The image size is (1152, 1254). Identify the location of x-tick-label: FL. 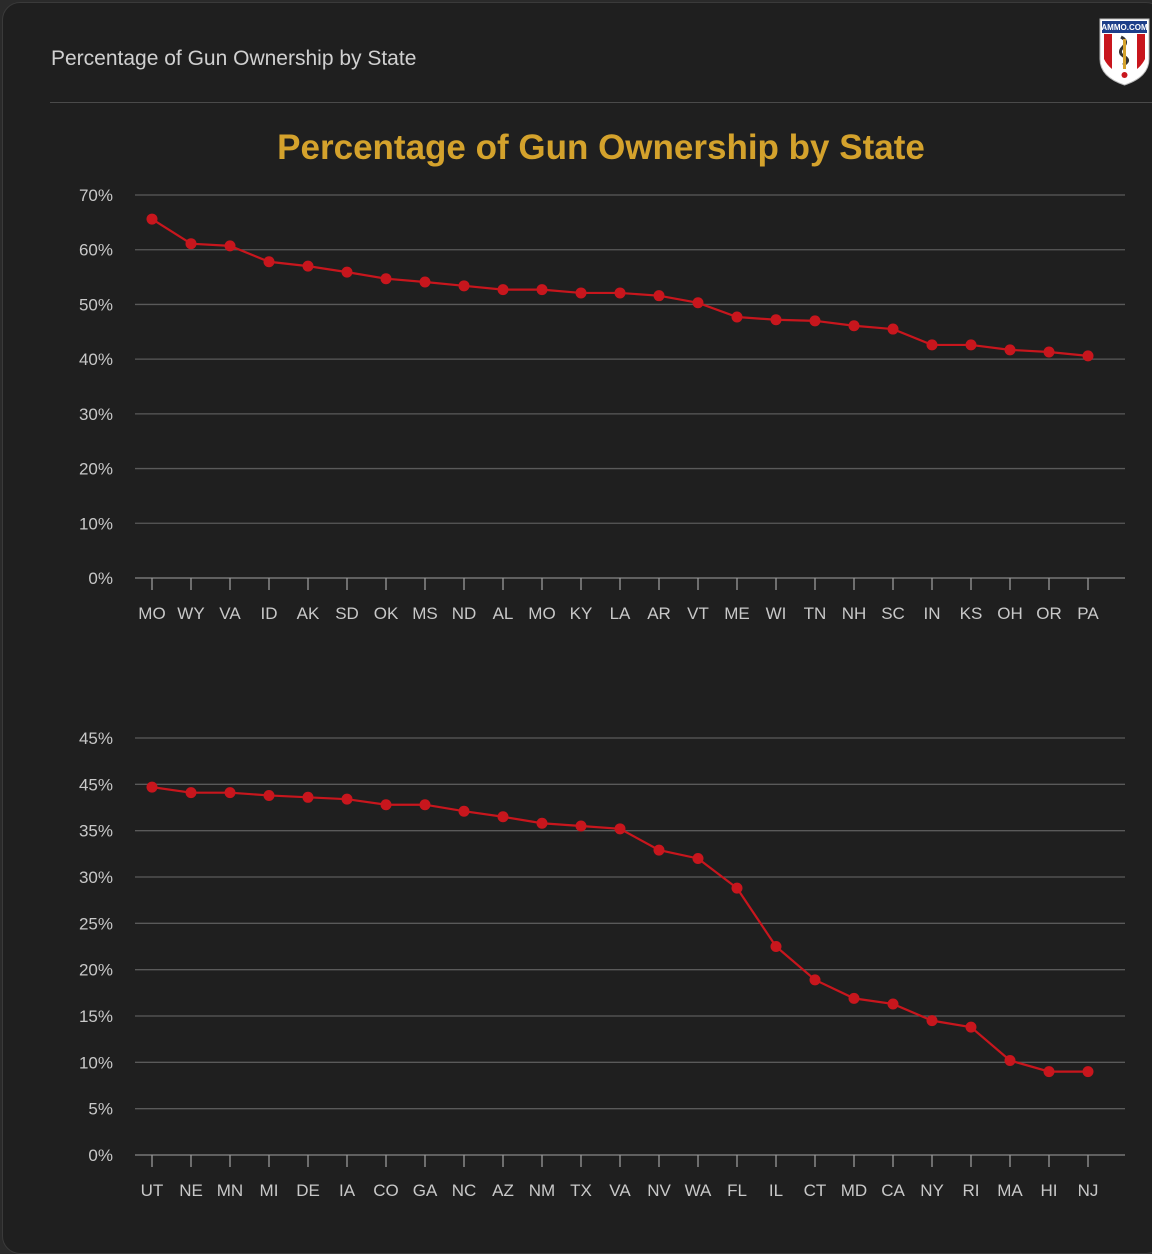
(737, 1190).